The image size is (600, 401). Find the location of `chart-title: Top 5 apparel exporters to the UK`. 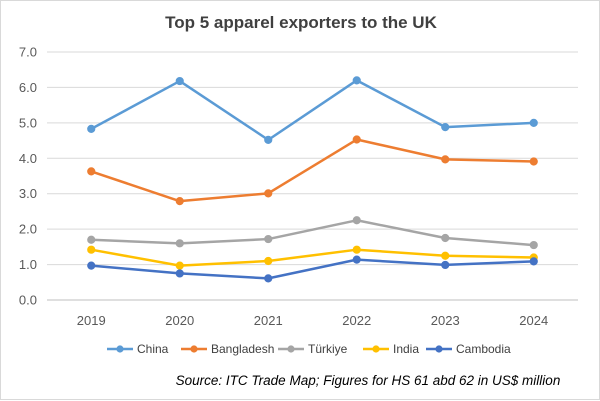

chart-title: Top 5 apparel exporters to the UK is located at coordinates (301, 22).